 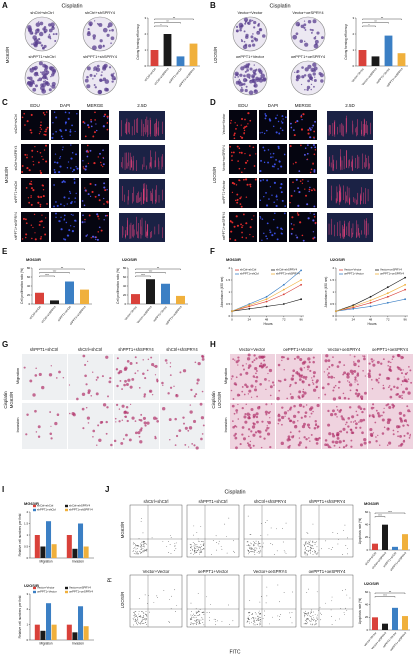 I want to click on bar, so click(x=37, y=546).